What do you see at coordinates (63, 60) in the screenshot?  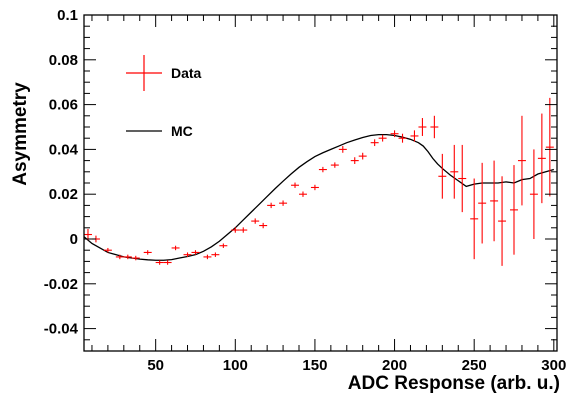 I see `y-tick-label: 0.08` at bounding box center [63, 60].